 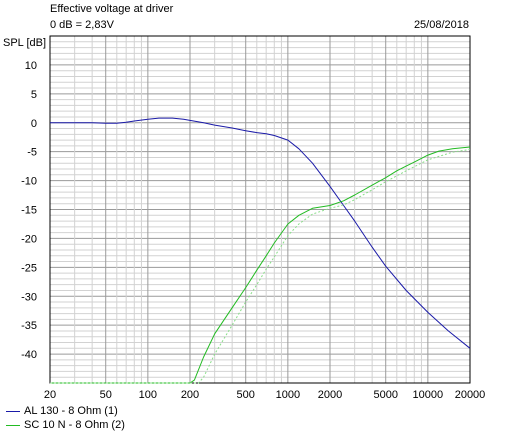 I want to click on y-tick-label: -10, so click(x=29, y=182).